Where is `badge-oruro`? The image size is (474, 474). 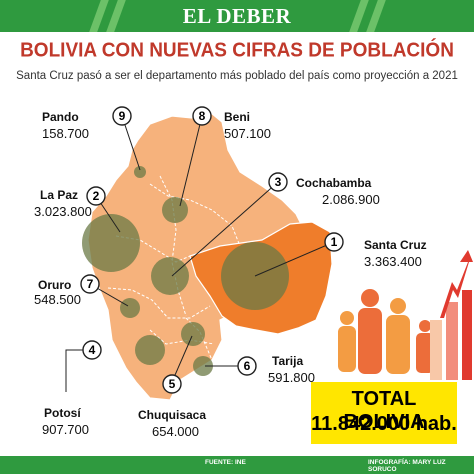
badge-oruro is located at coordinates (90, 284).